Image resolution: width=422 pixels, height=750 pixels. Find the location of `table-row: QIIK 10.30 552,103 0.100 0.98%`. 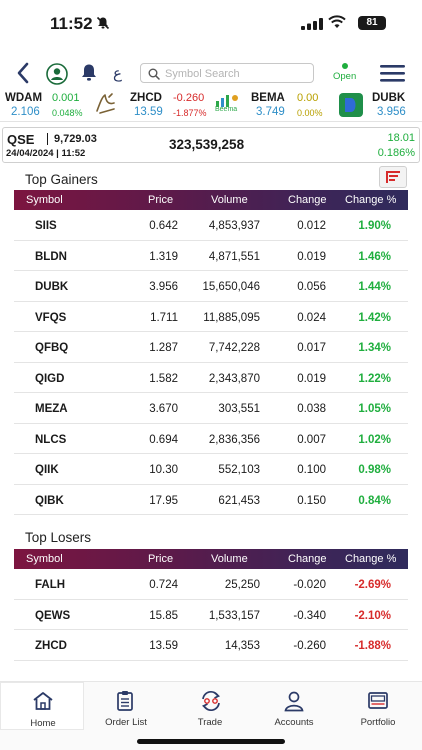

table-row: QIIK 10.30 552,103 0.100 0.98% is located at coordinates (211, 469).